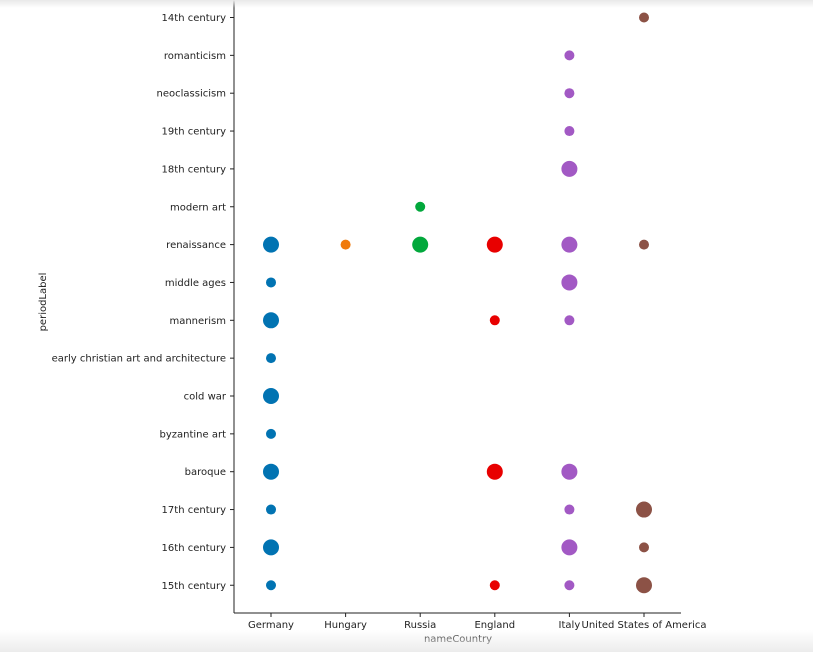 The image size is (813, 656). Describe the element at coordinates (198, 207) in the screenshot. I see `y-tick-label: modern art` at that location.